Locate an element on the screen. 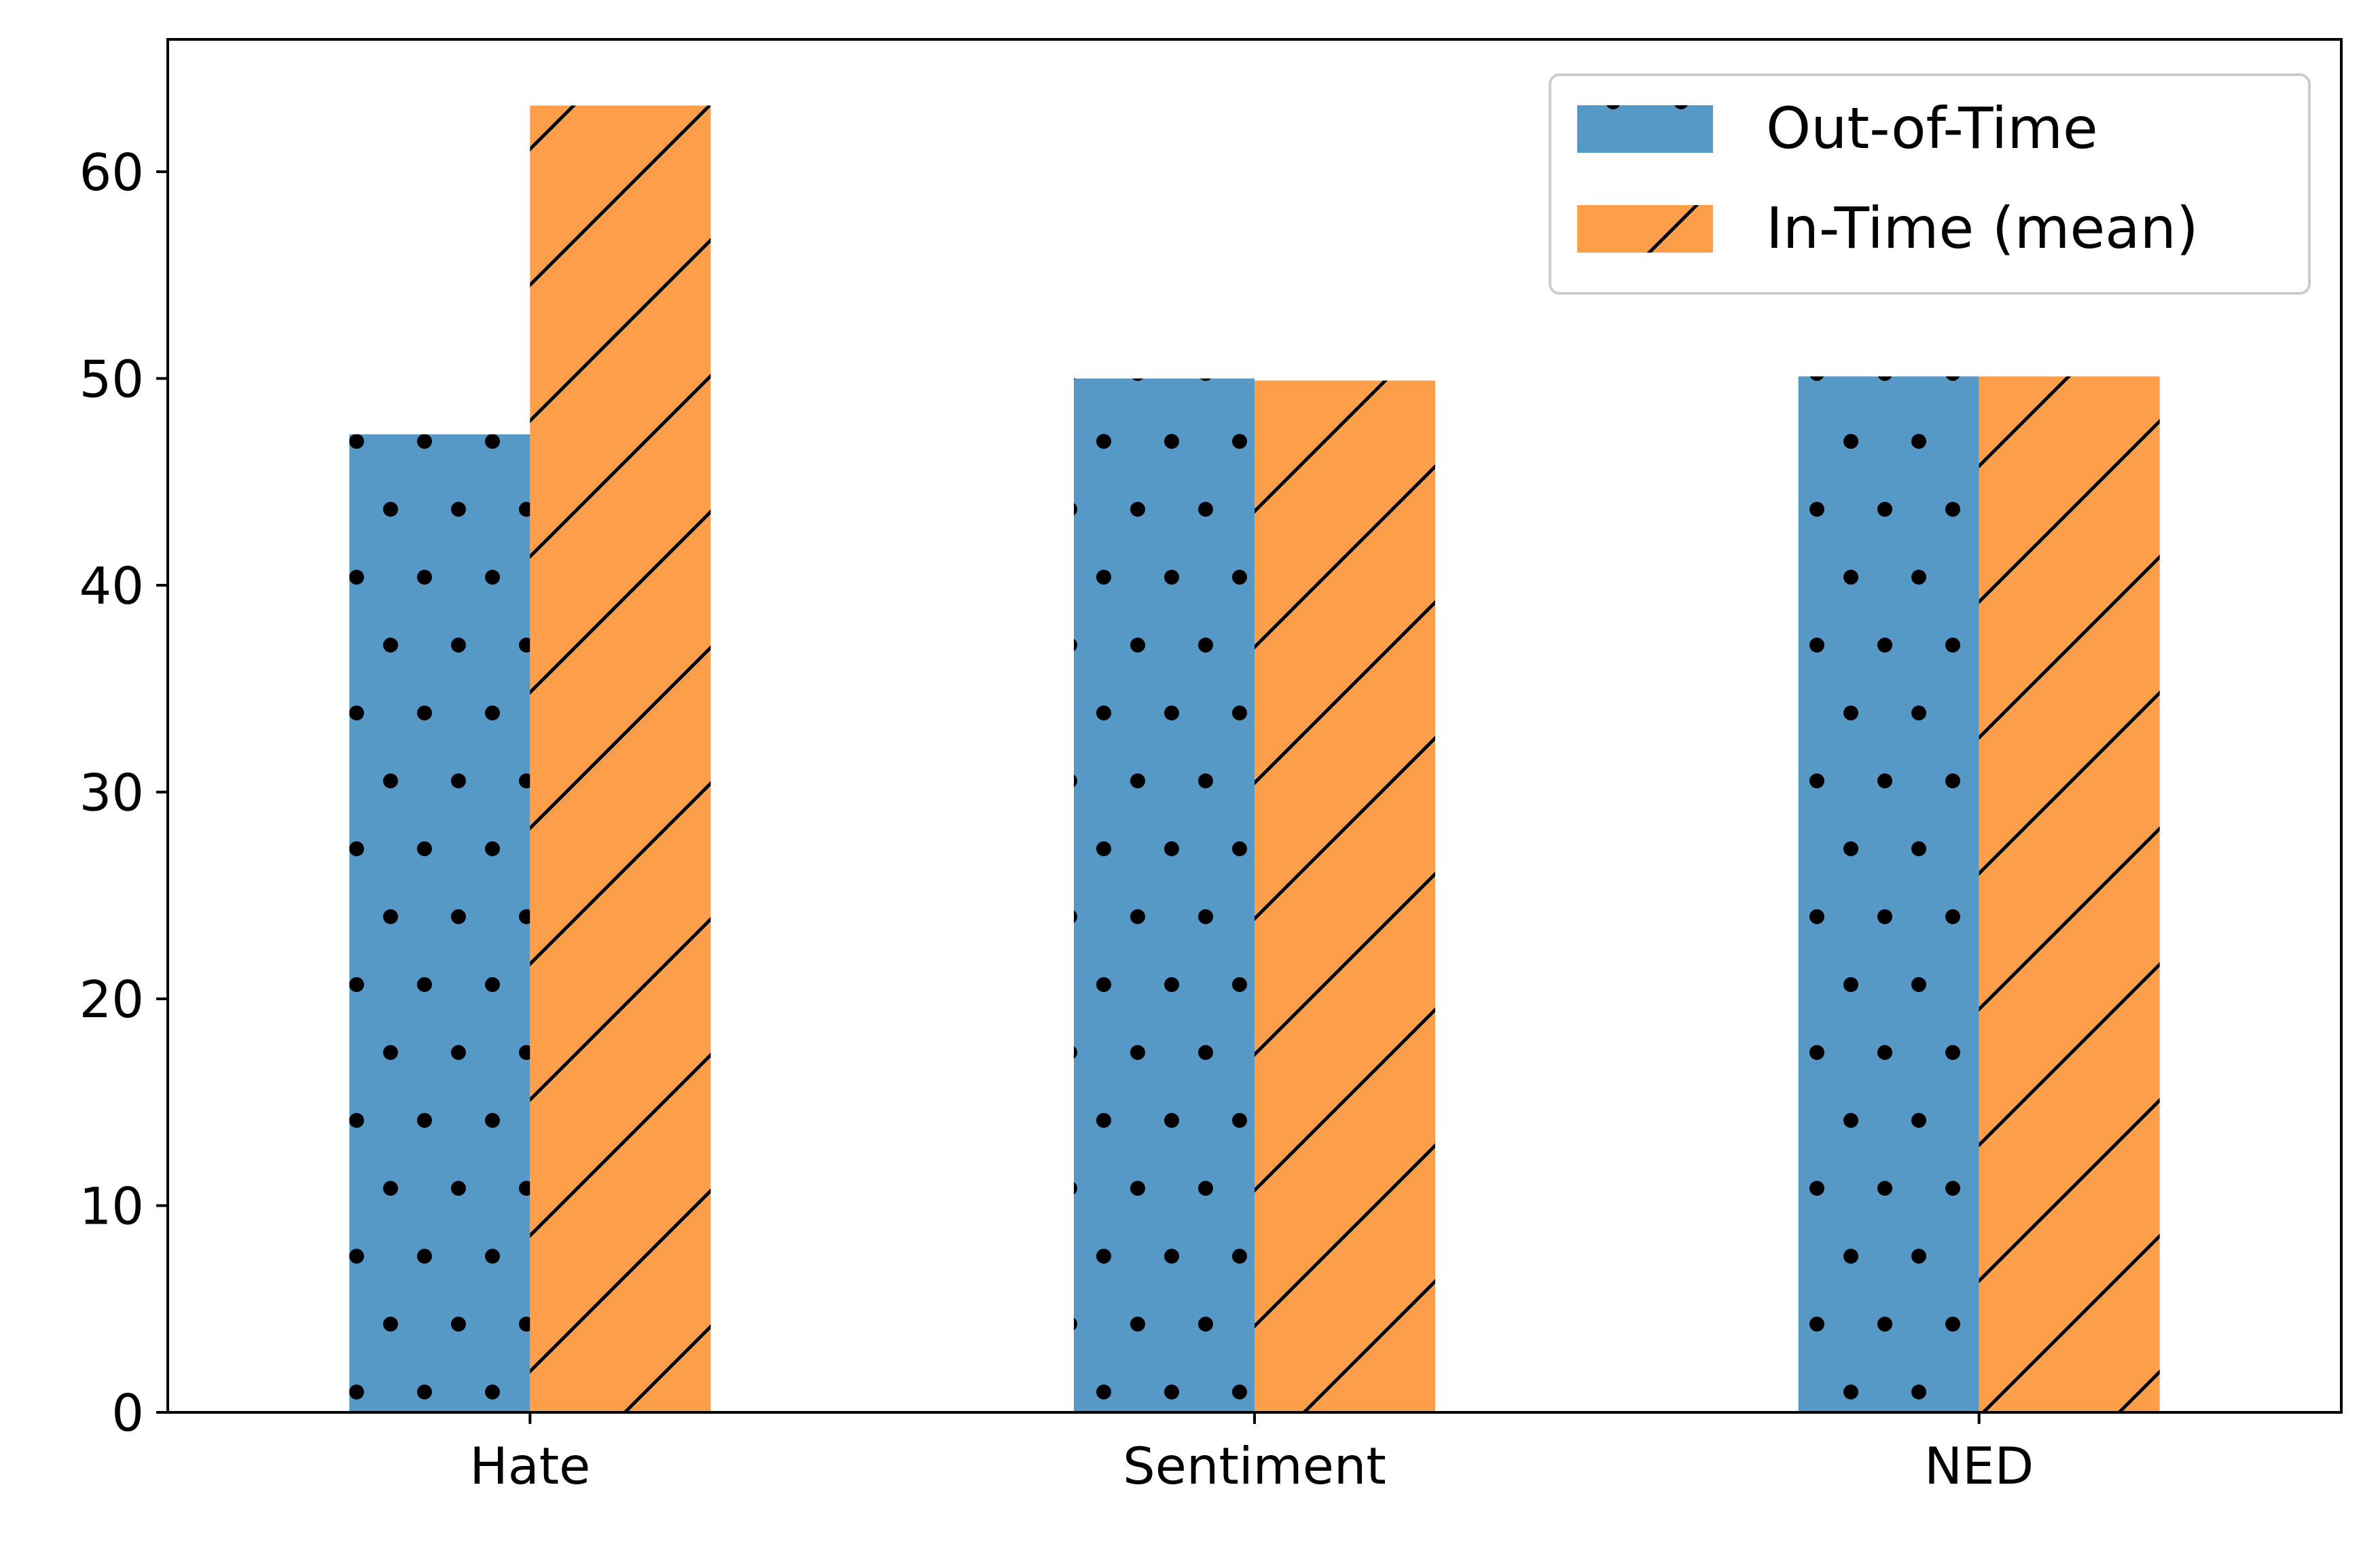 This screenshot has width=2380, height=1557. y-tick-label: 30 is located at coordinates (111, 792).